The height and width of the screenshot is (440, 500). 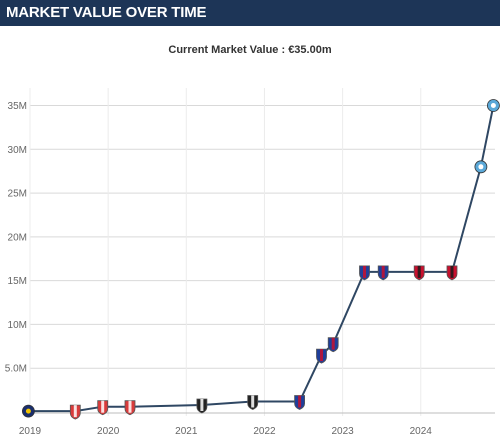 What do you see at coordinates (106, 12) in the screenshot?
I see `chart-title: MARKET VALUE OVER TIME` at bounding box center [106, 12].